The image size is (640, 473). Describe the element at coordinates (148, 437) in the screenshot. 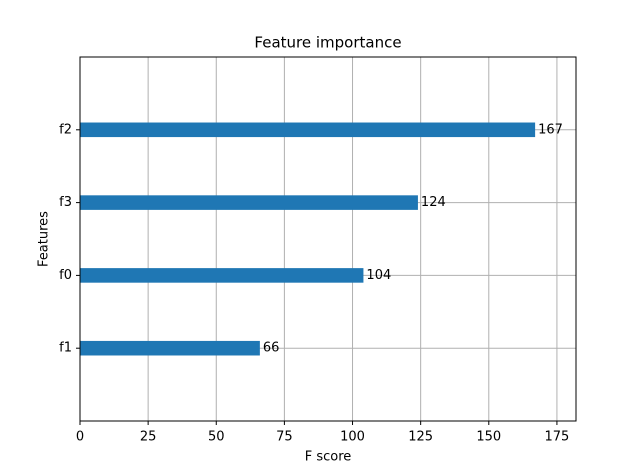

I see `x-tick-label: 25` at that location.